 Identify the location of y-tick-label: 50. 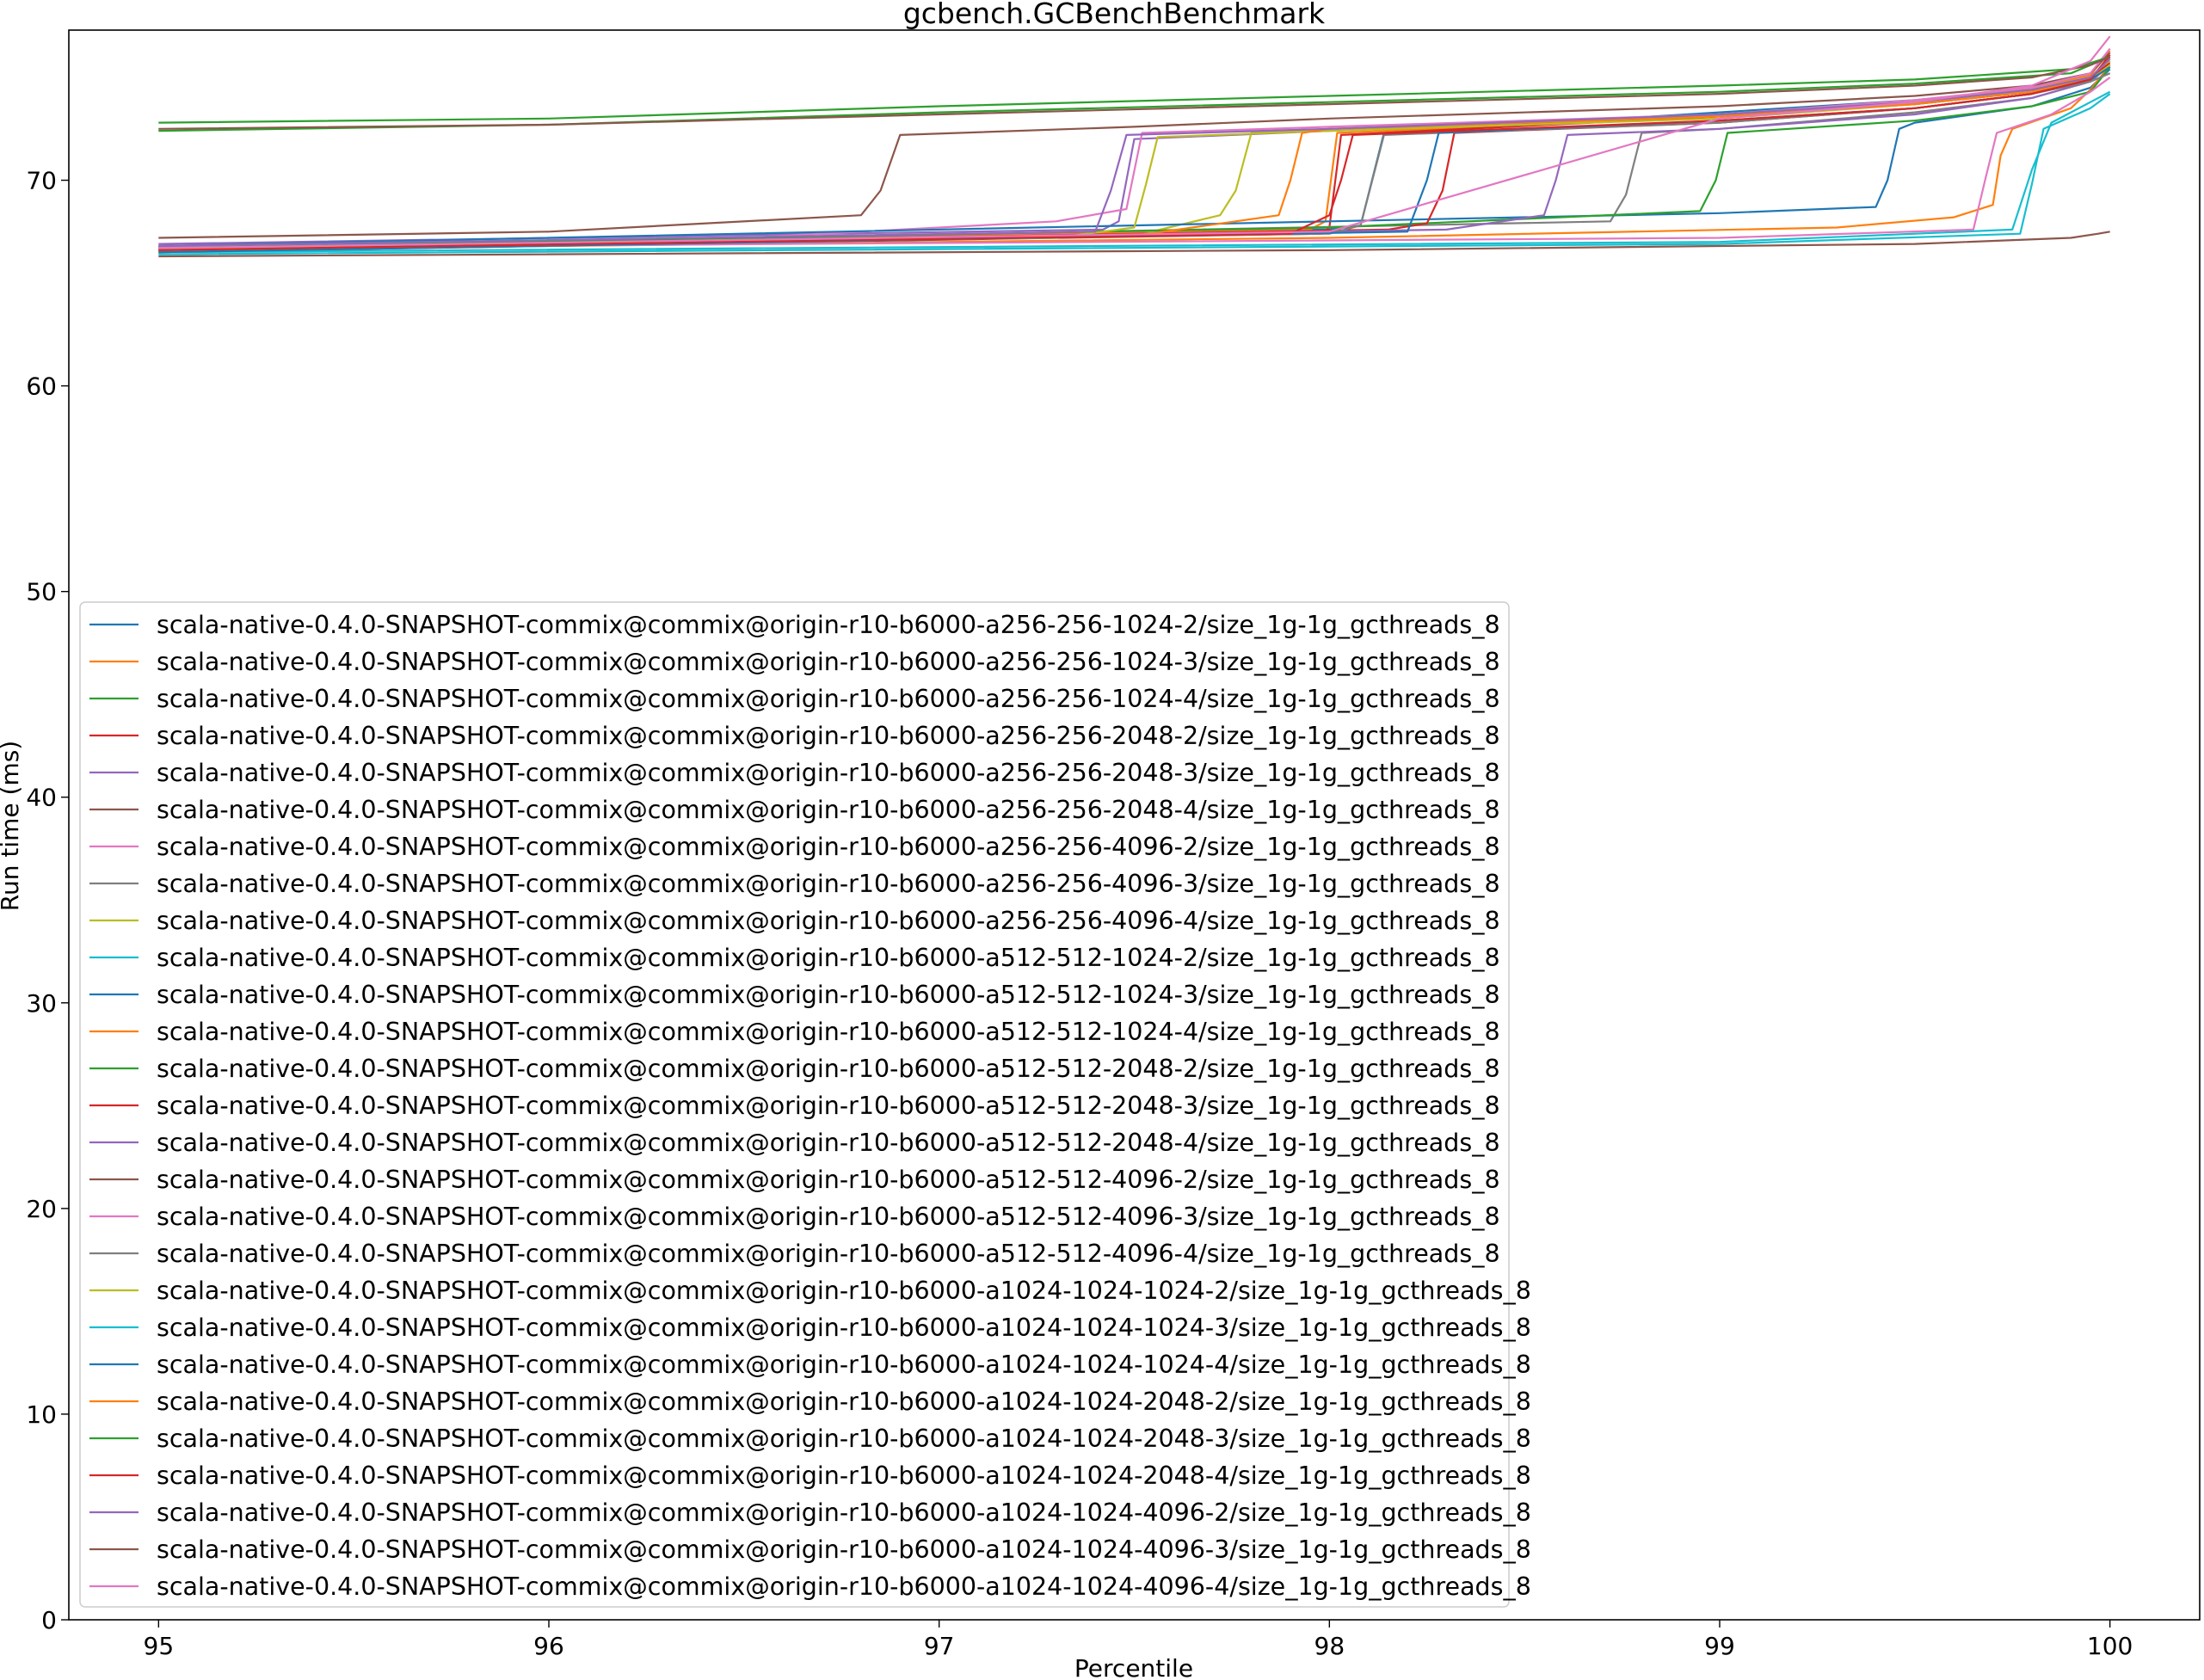
(41, 592).